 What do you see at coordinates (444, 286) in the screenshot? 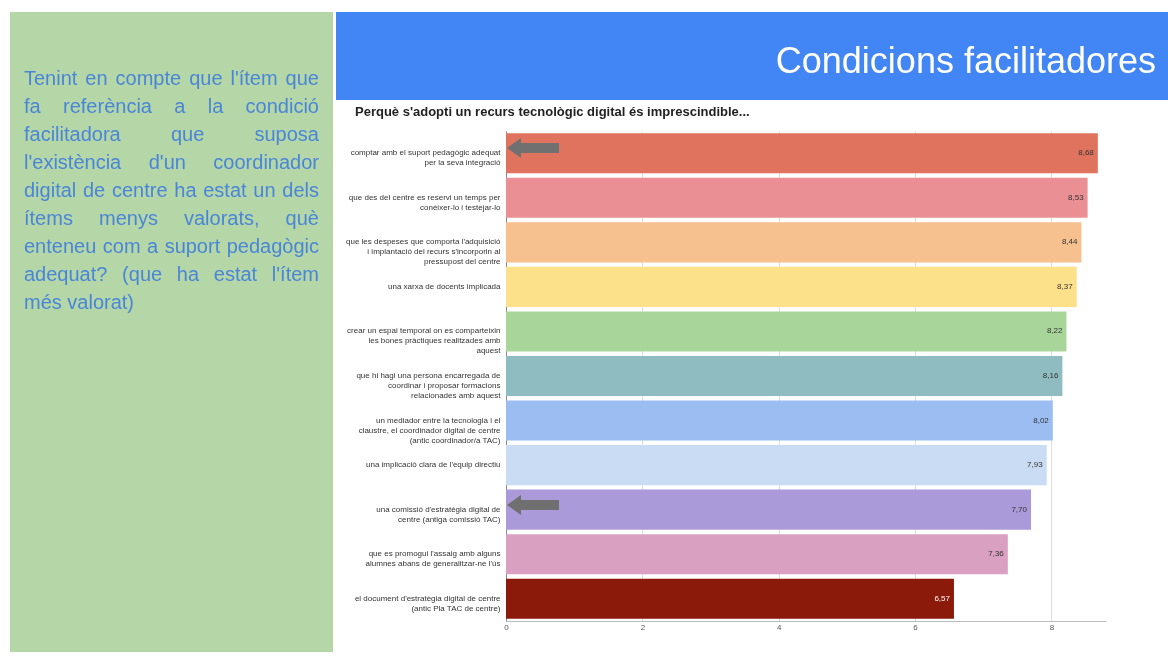
I see `y-tick-label: una xarxa de docents implicada` at bounding box center [444, 286].